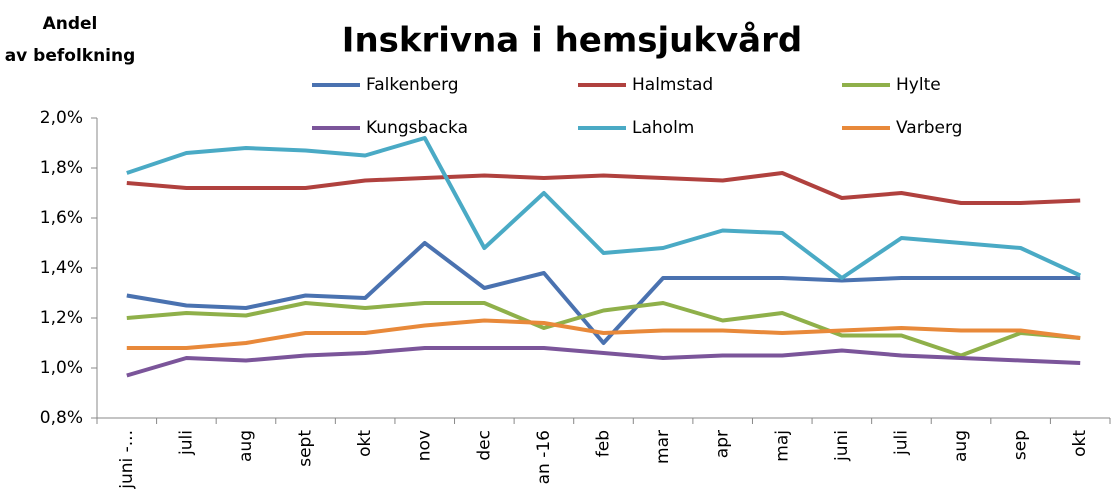 Image resolution: width=1119 pixels, height=500 pixels. Describe the element at coordinates (572, 41) in the screenshot. I see `chart-title: Inskrivna i hemsjukvård` at that location.